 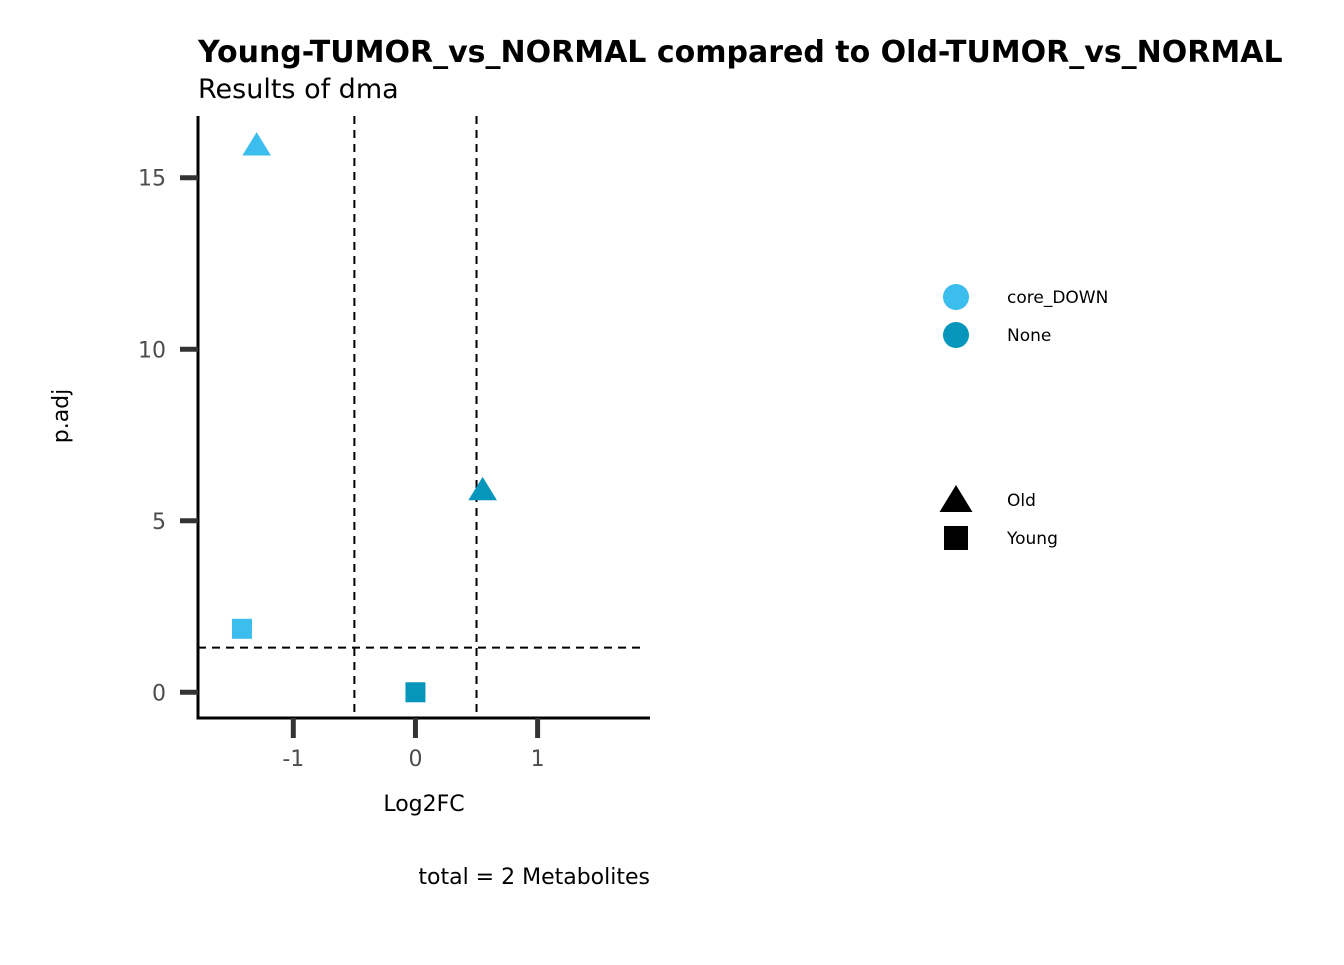 What do you see at coordinates (159, 522) in the screenshot?
I see `y-tick-label-1: 5` at bounding box center [159, 522].